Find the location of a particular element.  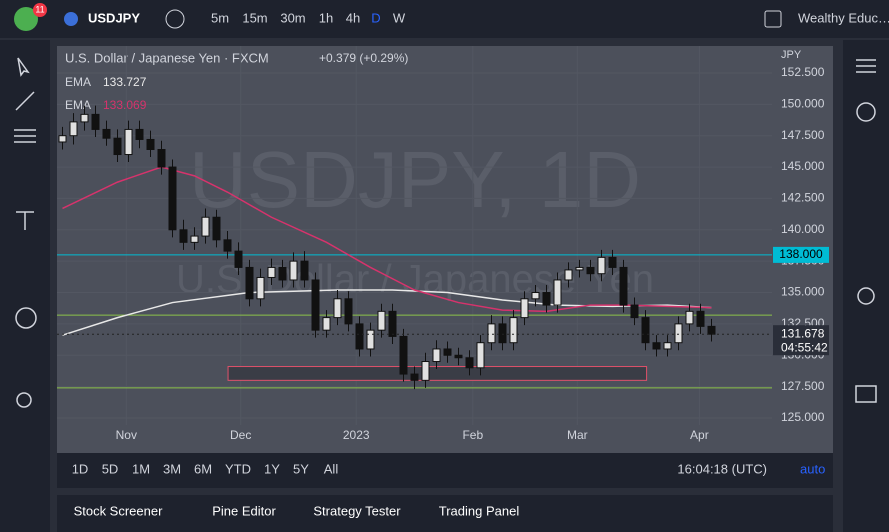

cursor-icon is located at coordinates (23, 67).